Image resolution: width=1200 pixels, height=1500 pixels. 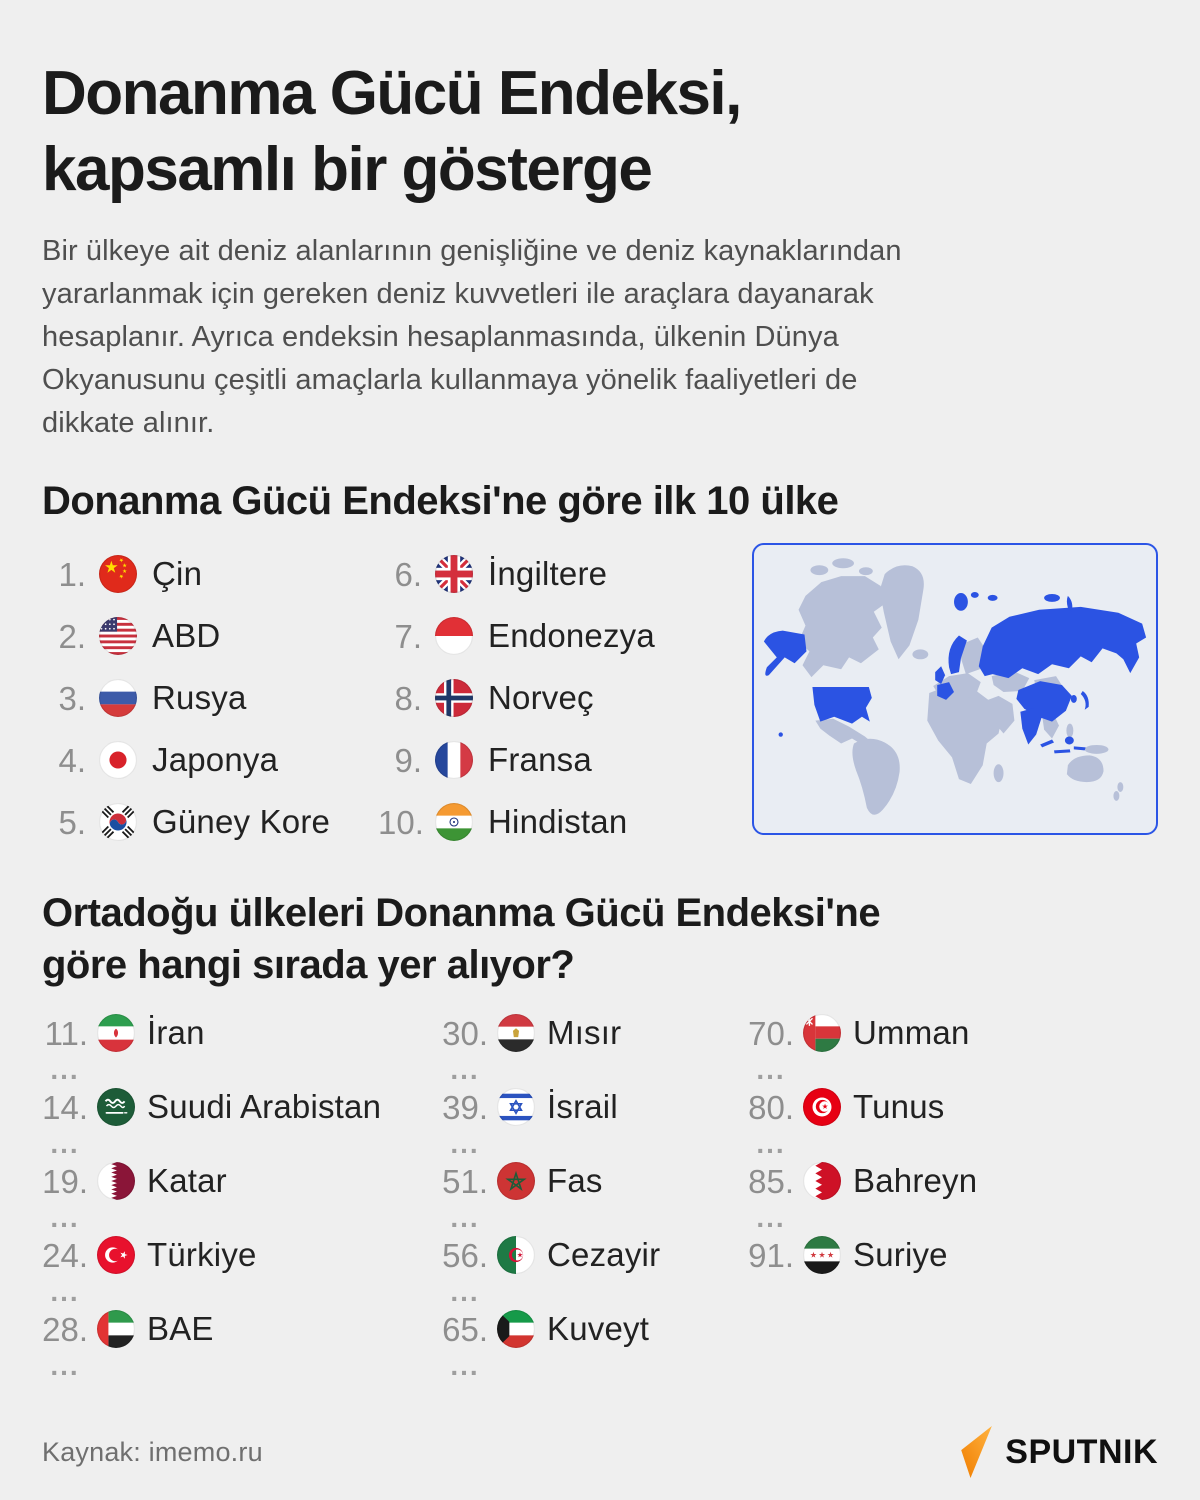 What do you see at coordinates (822, 1107) in the screenshot?
I see `flag-icon-tn` at bounding box center [822, 1107].